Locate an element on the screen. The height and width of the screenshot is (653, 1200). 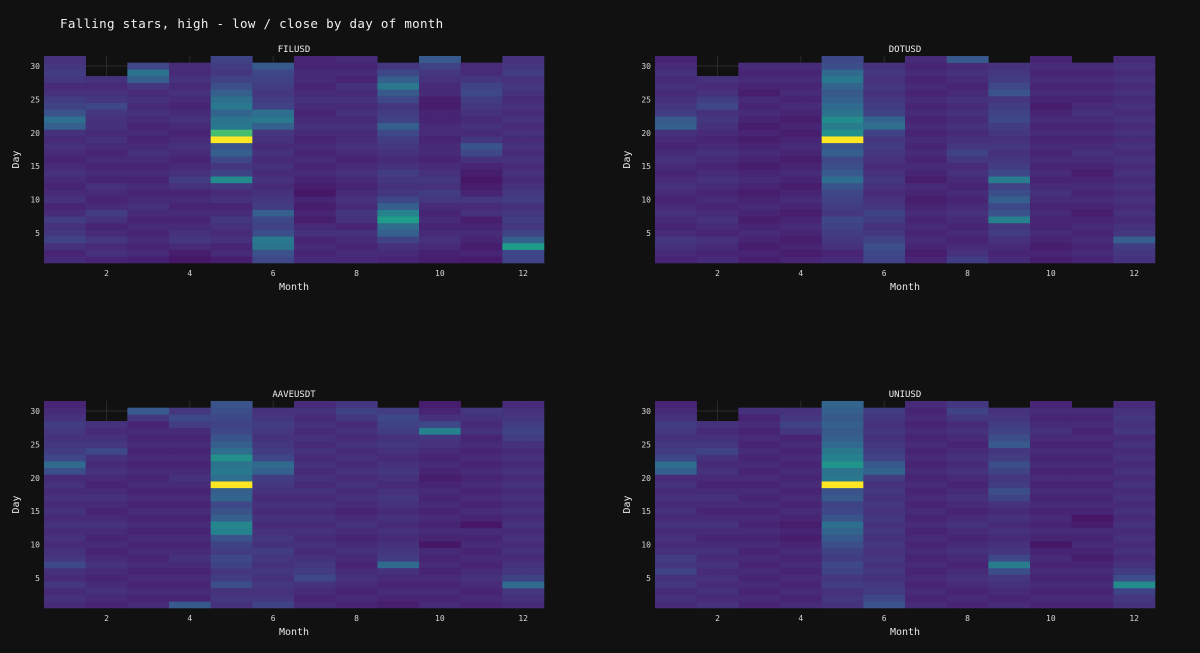
x-tick-label: 8 is located at coordinates (967, 618).